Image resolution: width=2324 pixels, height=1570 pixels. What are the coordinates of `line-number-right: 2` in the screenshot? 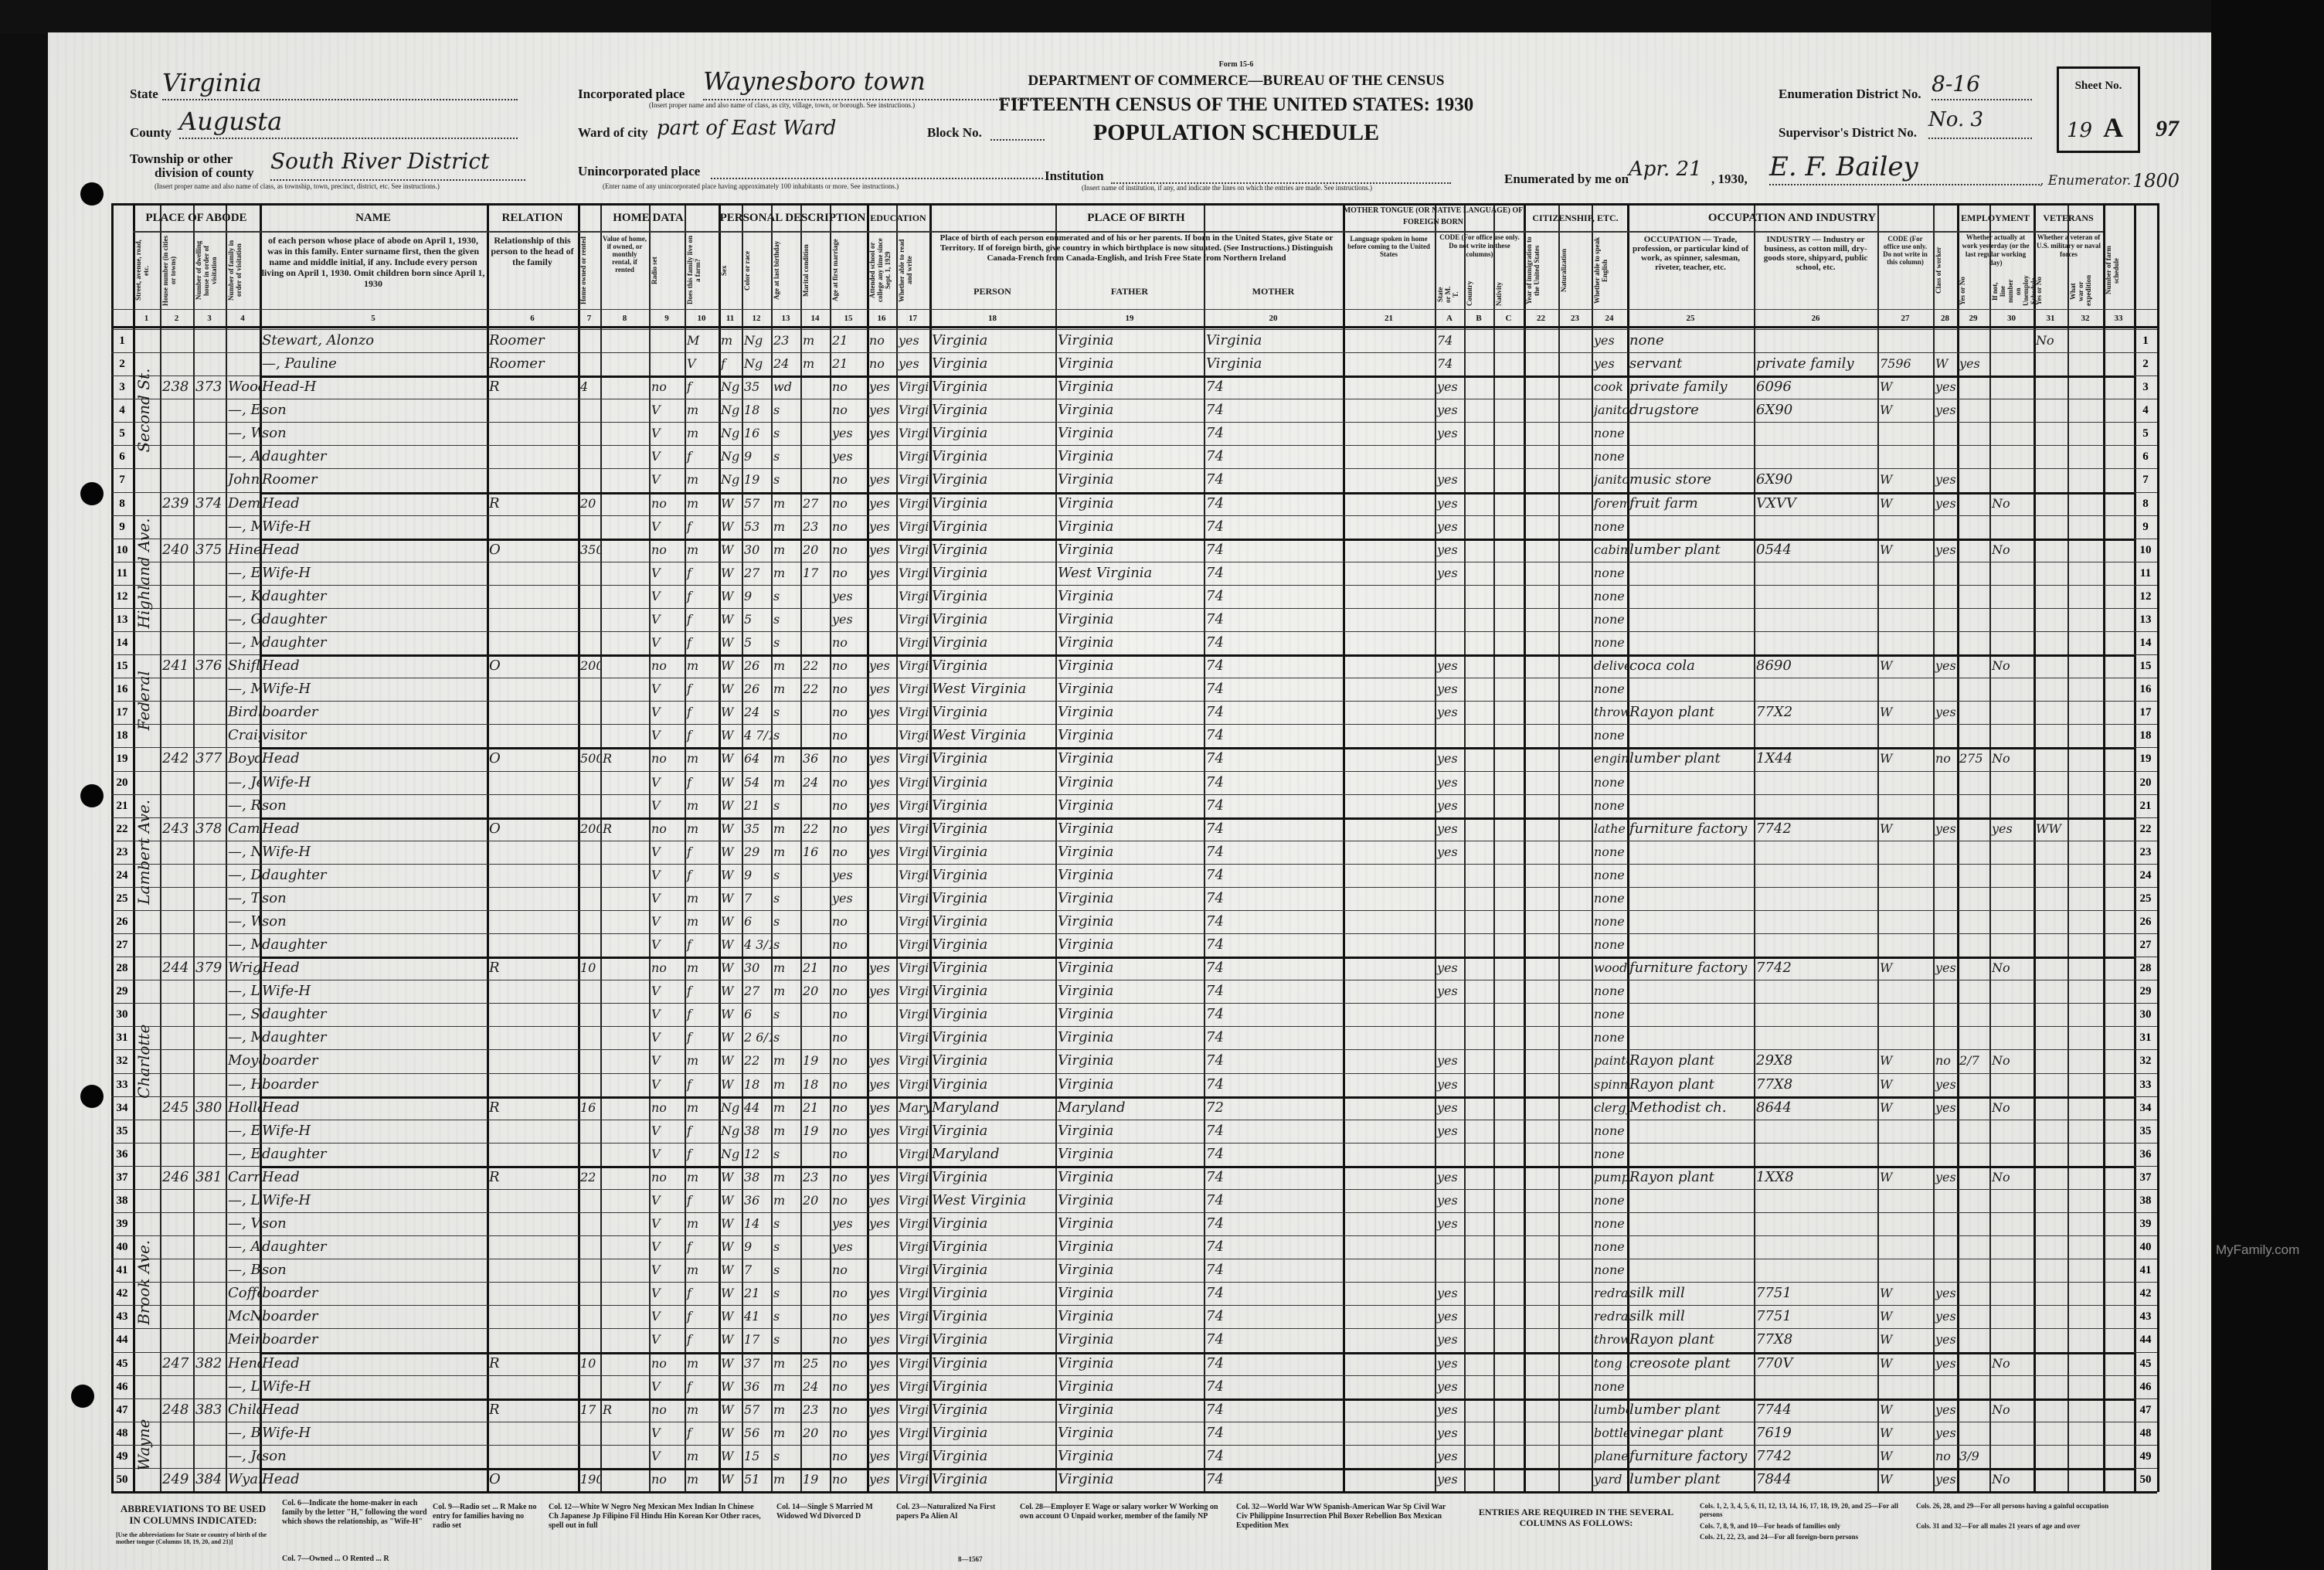 It's located at (2145, 364).